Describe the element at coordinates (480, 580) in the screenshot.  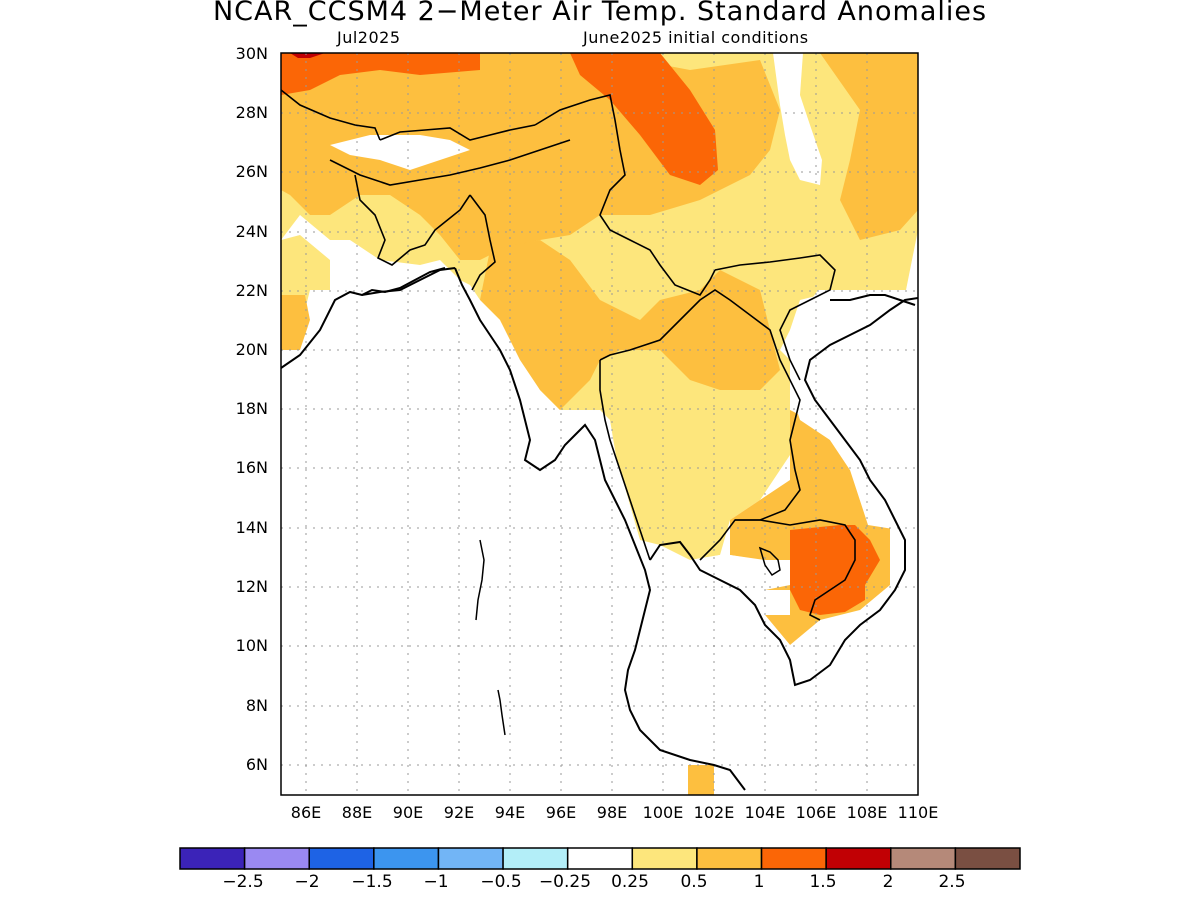
I see `andaman-islands` at that location.